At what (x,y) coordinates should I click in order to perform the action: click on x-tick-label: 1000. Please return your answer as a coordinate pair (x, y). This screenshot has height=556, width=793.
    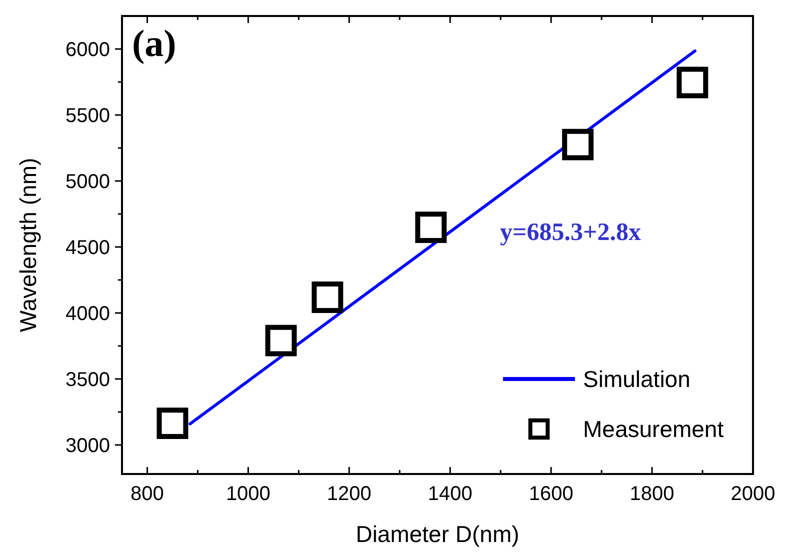
    Looking at the image, I should click on (248, 494).